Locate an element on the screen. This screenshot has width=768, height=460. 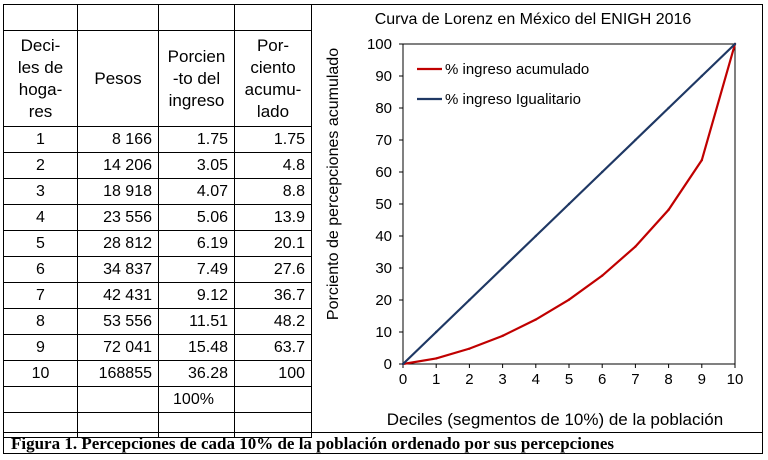
header-pesos: Pesos is located at coordinates (118, 78).